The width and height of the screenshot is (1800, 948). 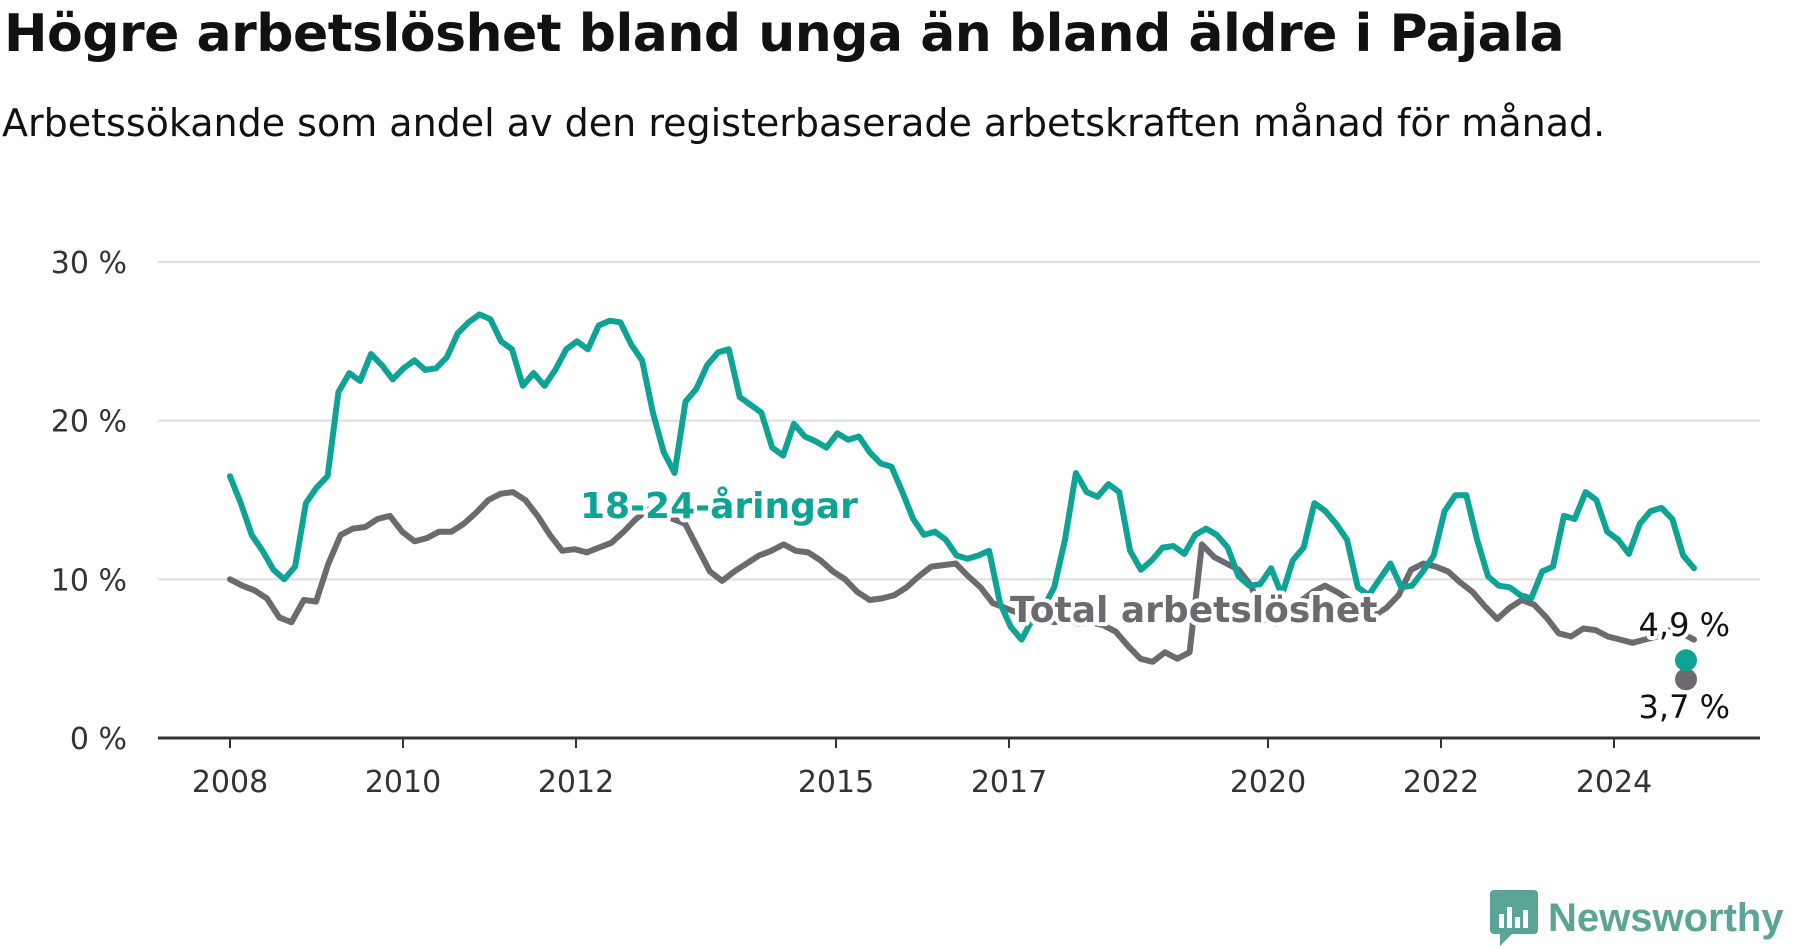 What do you see at coordinates (89, 422) in the screenshot?
I see `y-tick-label: 20 %` at bounding box center [89, 422].